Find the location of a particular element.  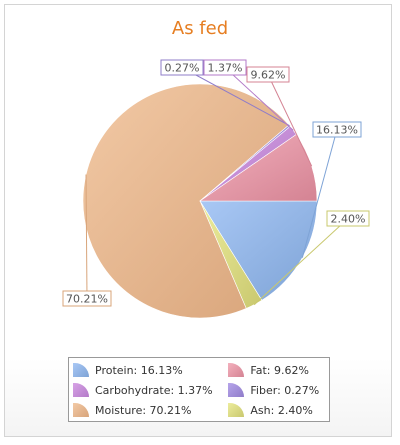

legend-label-fat: Fat: 9.62% is located at coordinates (279, 370).